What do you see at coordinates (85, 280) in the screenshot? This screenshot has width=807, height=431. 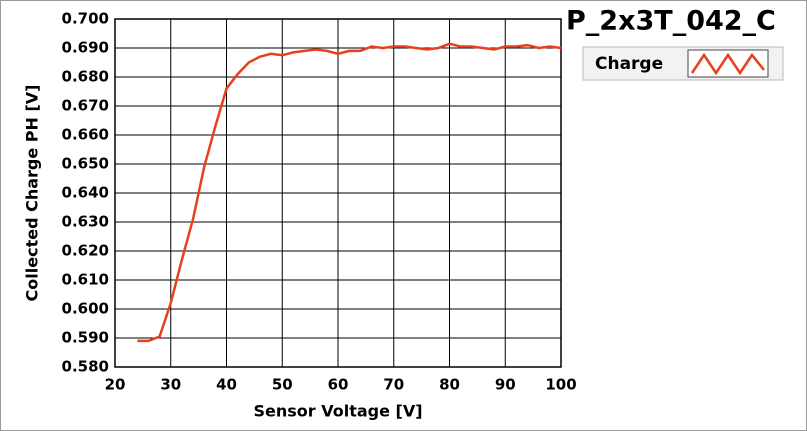 I see `y-tick-label: 0.610` at bounding box center [85, 280].